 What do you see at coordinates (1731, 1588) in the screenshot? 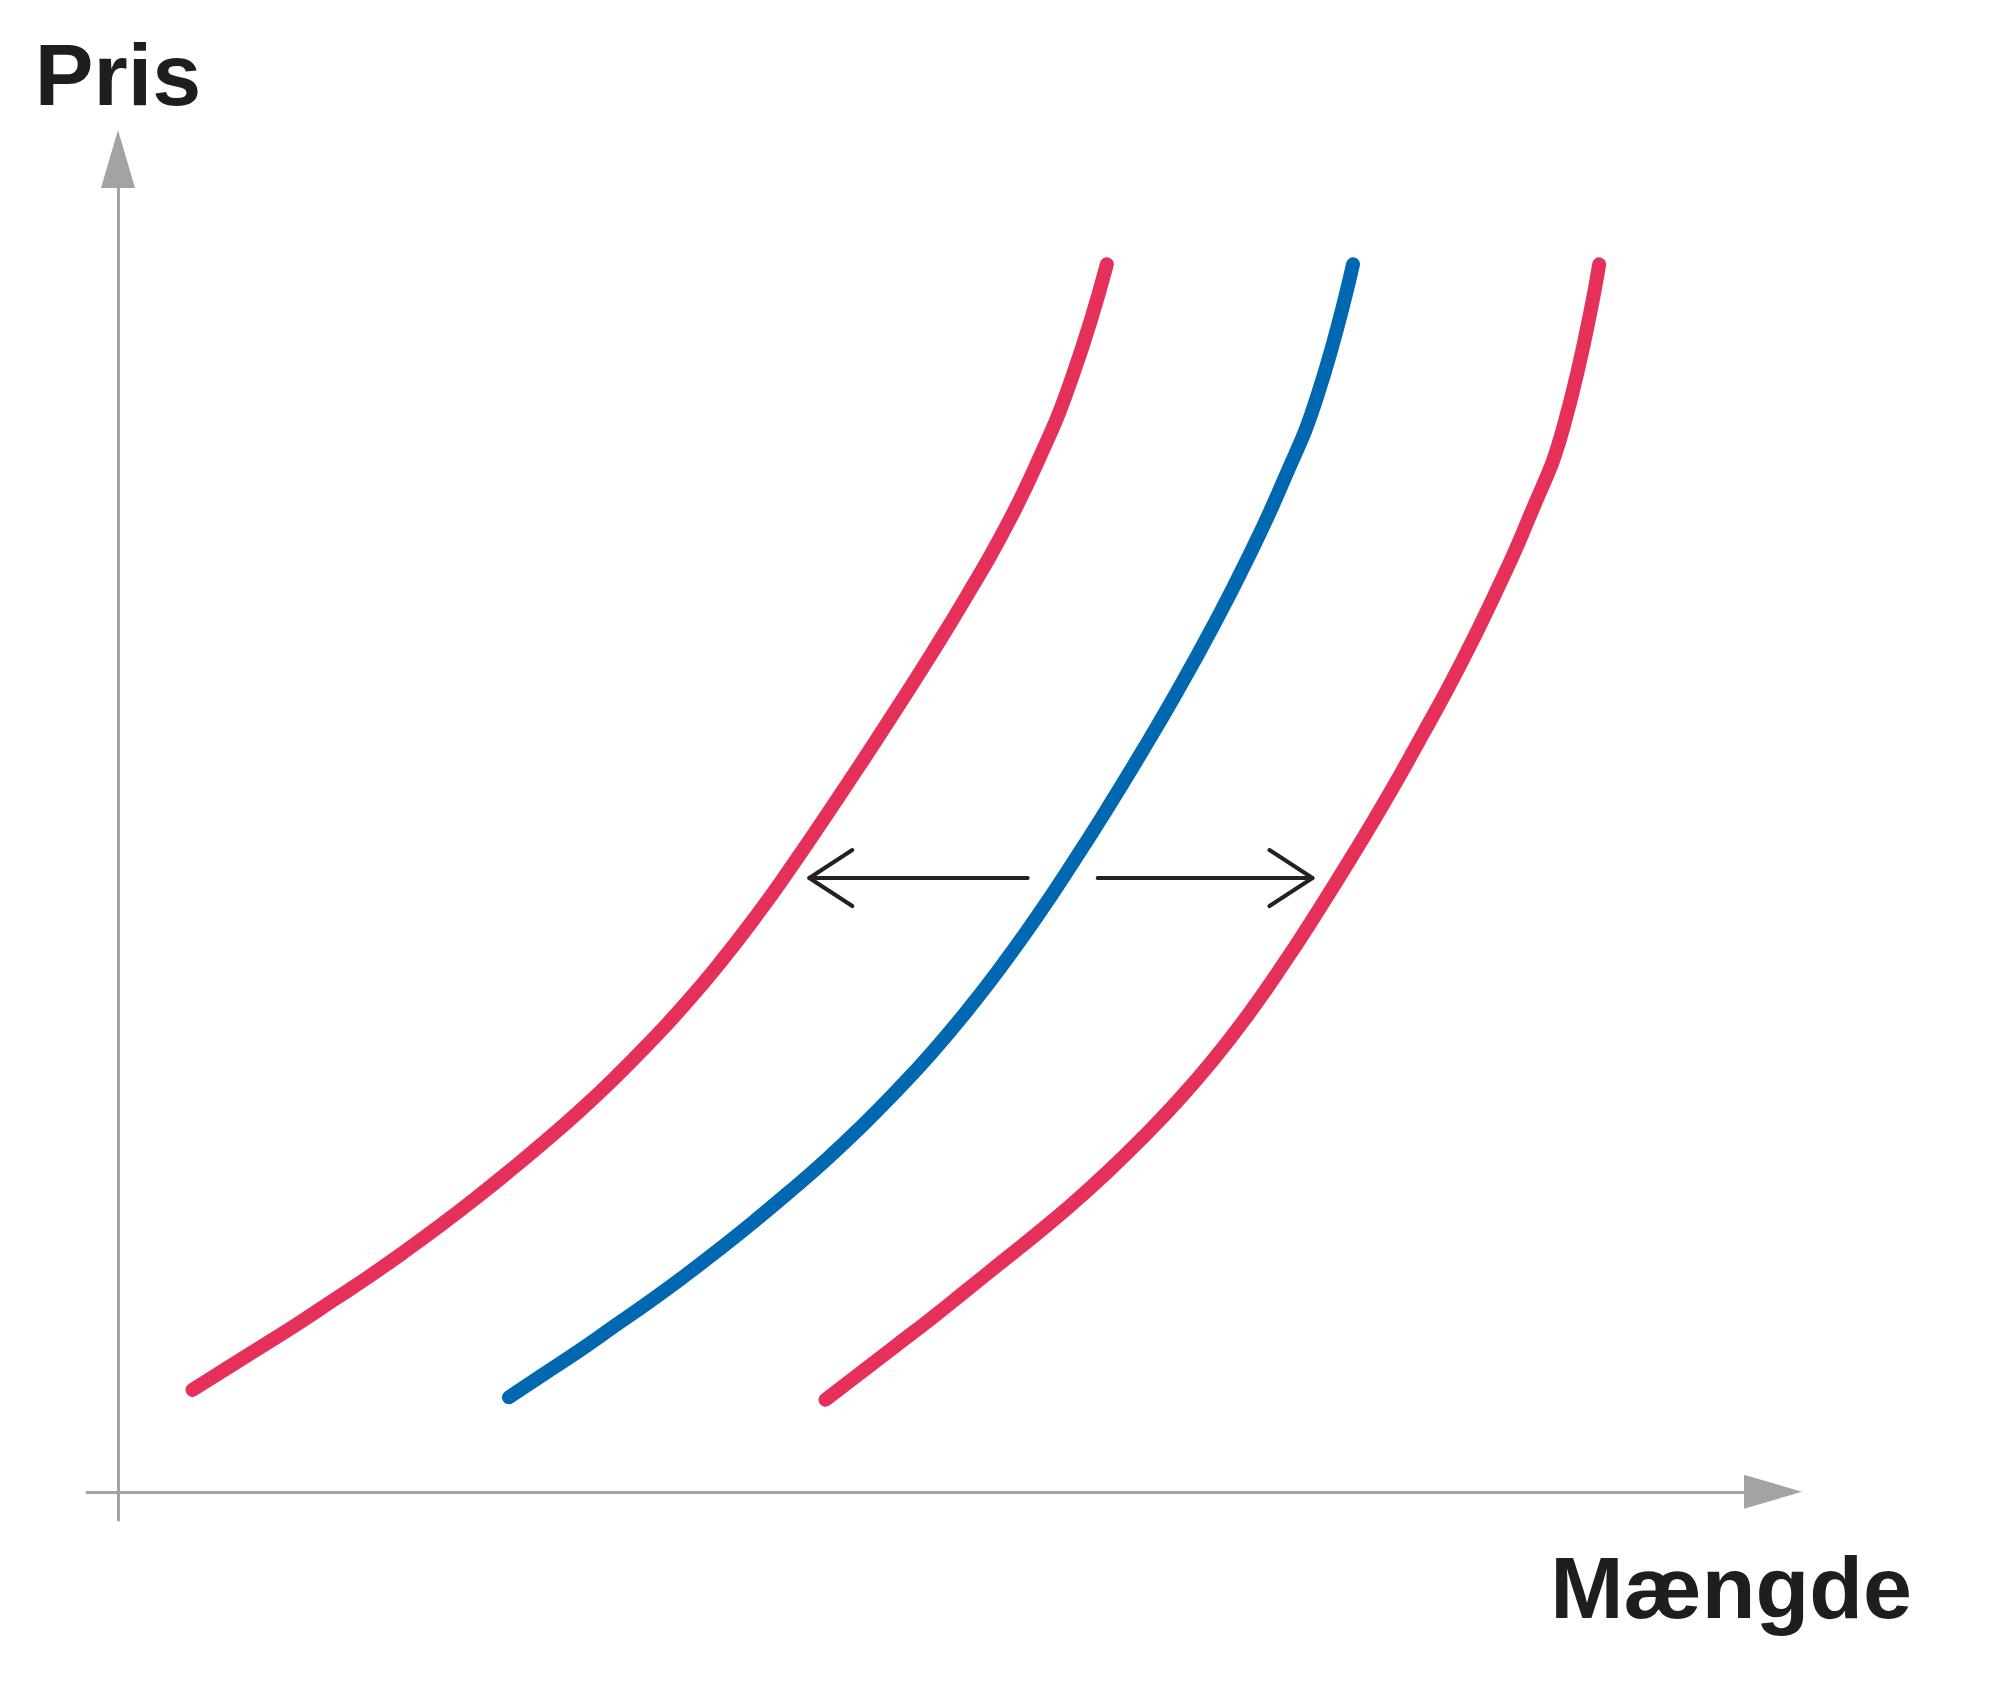
I see `x-axis-title: Mængde` at bounding box center [1731, 1588].